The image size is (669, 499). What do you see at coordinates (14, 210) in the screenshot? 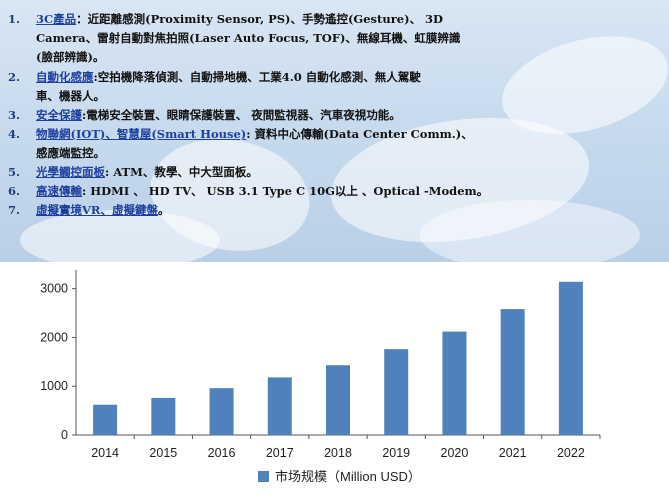
I see `item-number: 7.` at bounding box center [14, 210].